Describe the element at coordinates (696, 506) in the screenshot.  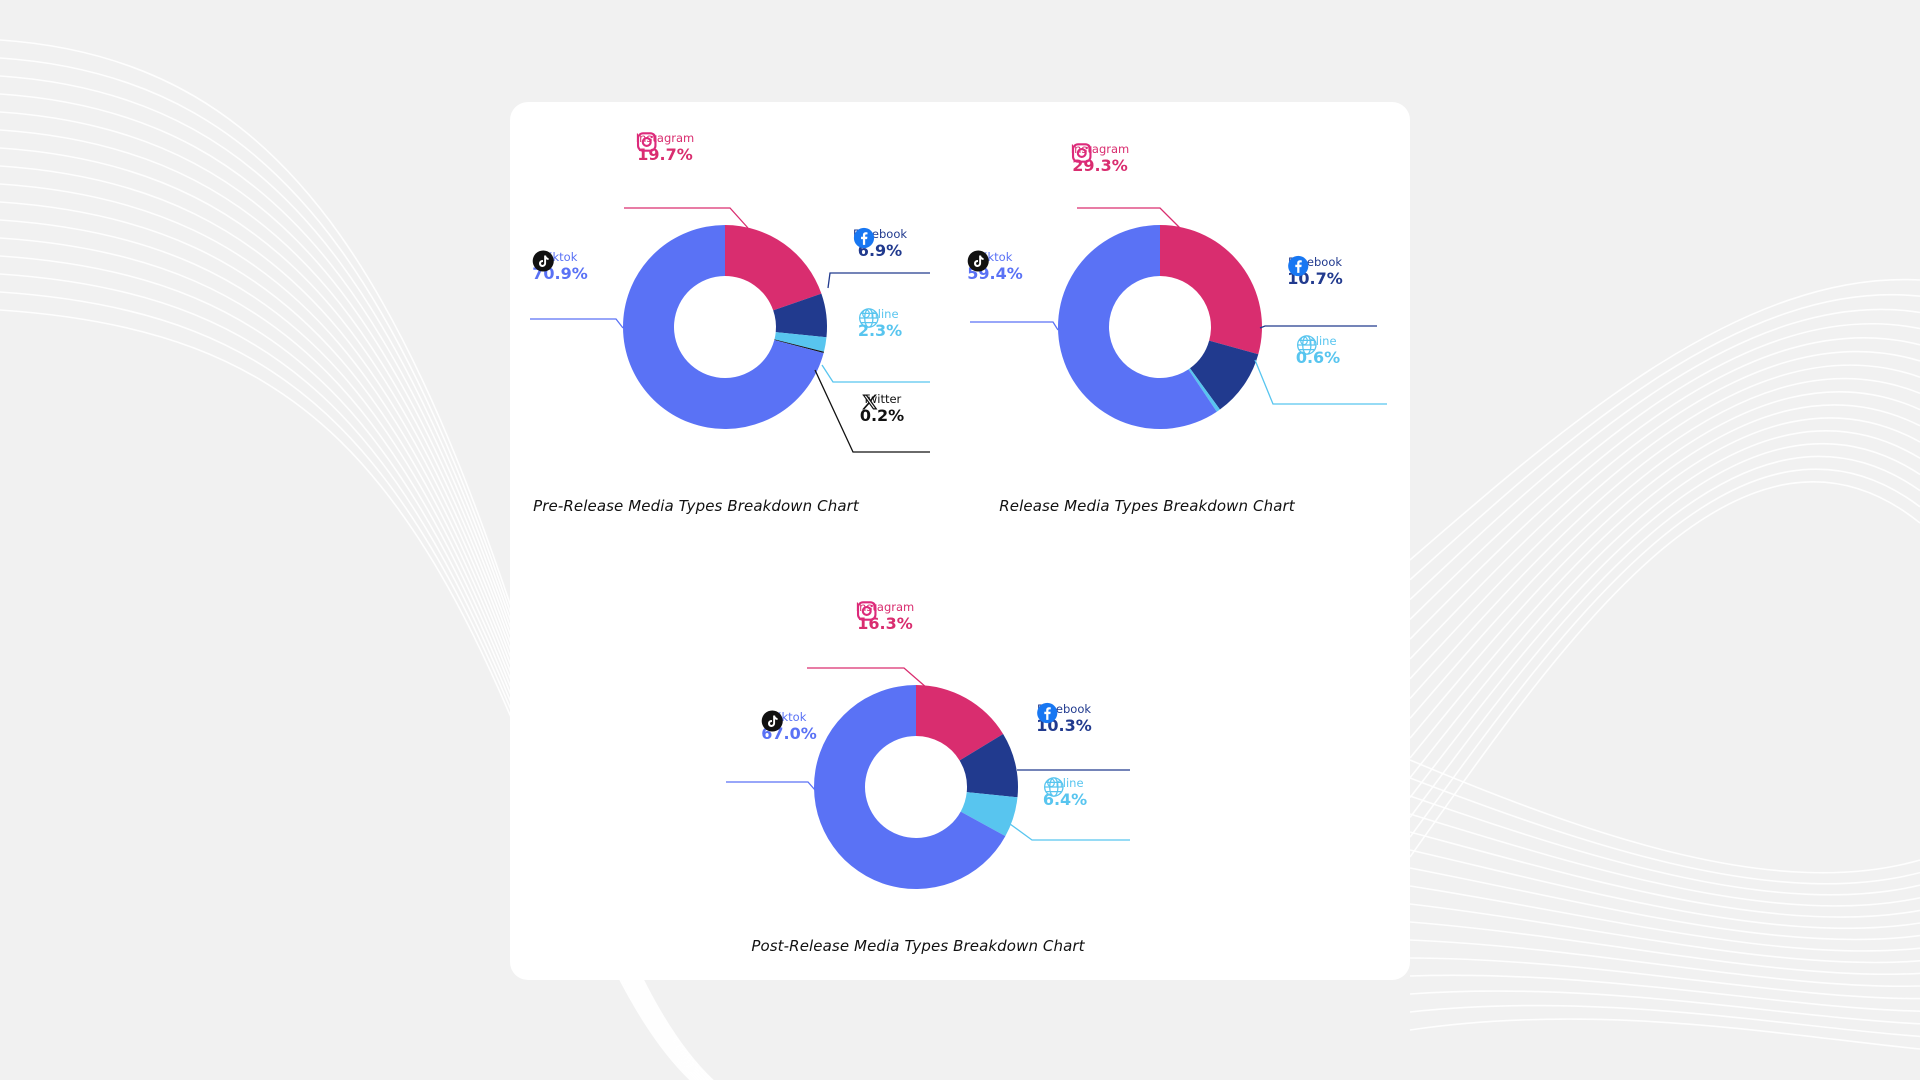
I see `chart-caption: Pre-Release Media Types Breakdown Chart` at that location.